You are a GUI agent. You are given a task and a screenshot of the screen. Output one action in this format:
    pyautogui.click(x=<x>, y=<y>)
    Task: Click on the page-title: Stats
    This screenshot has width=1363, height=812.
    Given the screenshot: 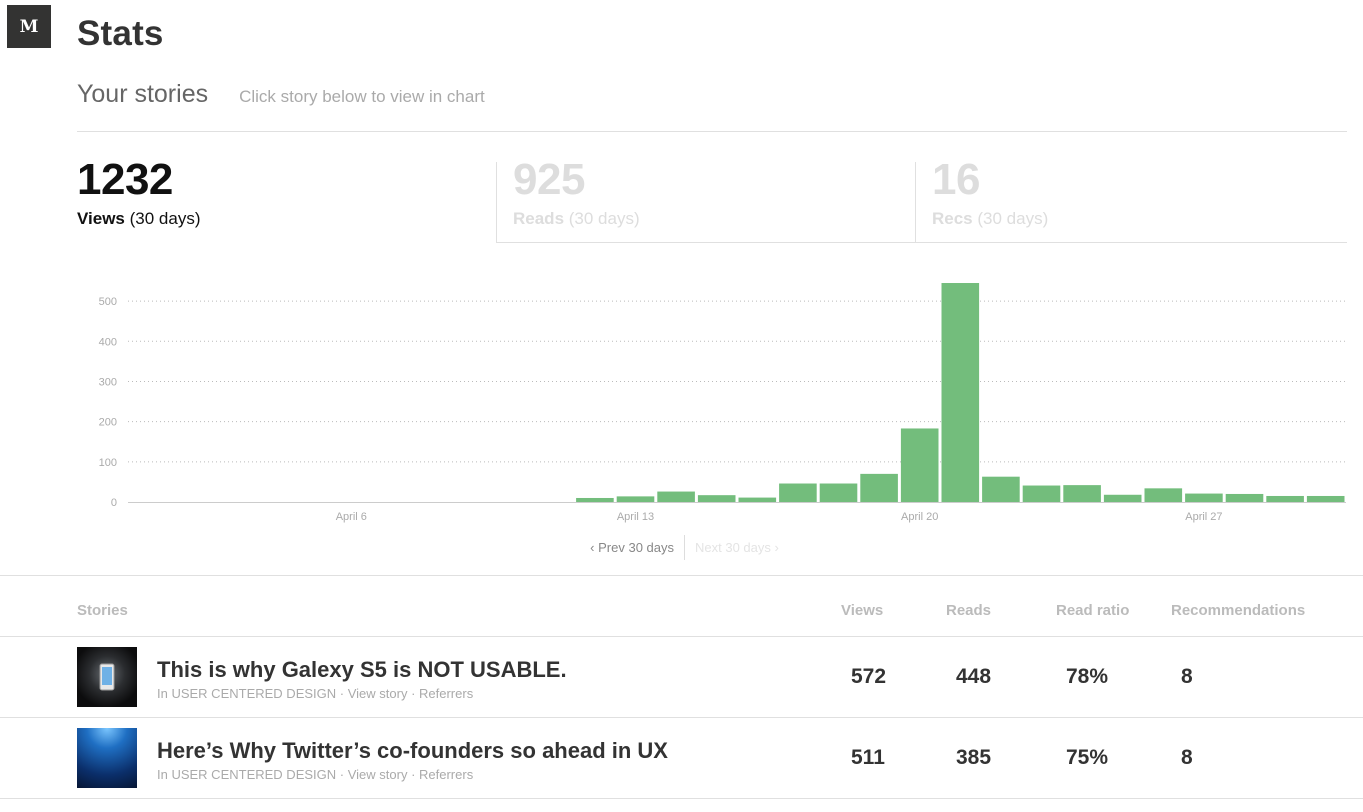 What is the action you would take?
    pyautogui.click(x=120, y=33)
    